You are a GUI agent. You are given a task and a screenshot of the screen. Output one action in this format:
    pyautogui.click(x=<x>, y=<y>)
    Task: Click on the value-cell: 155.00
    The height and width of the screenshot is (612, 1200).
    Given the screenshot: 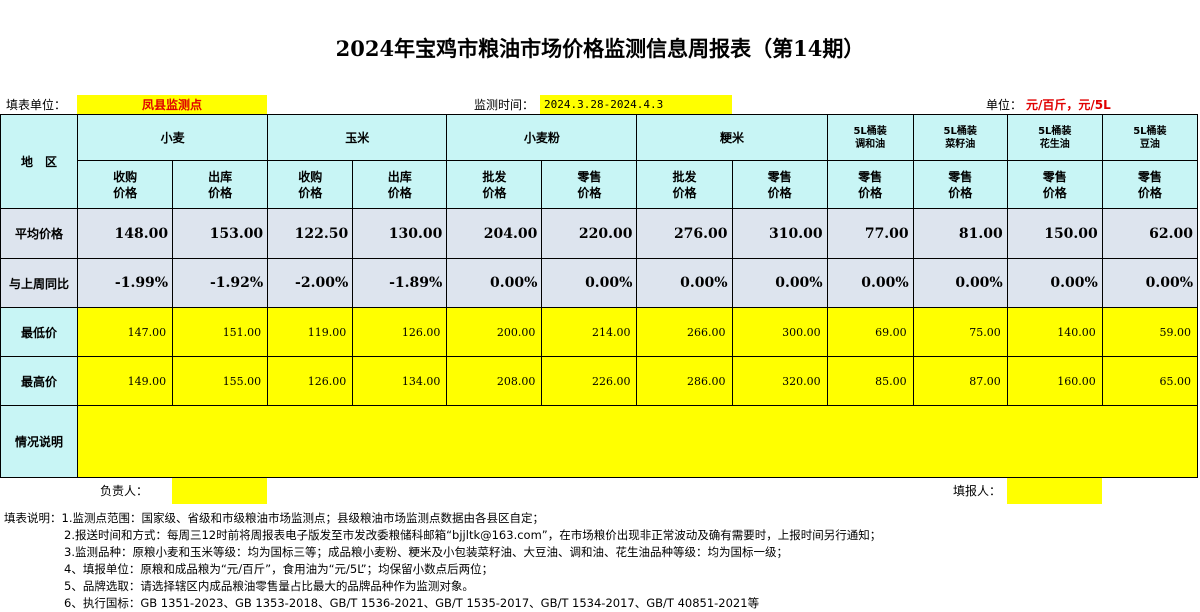 What is the action you would take?
    pyautogui.click(x=220, y=381)
    